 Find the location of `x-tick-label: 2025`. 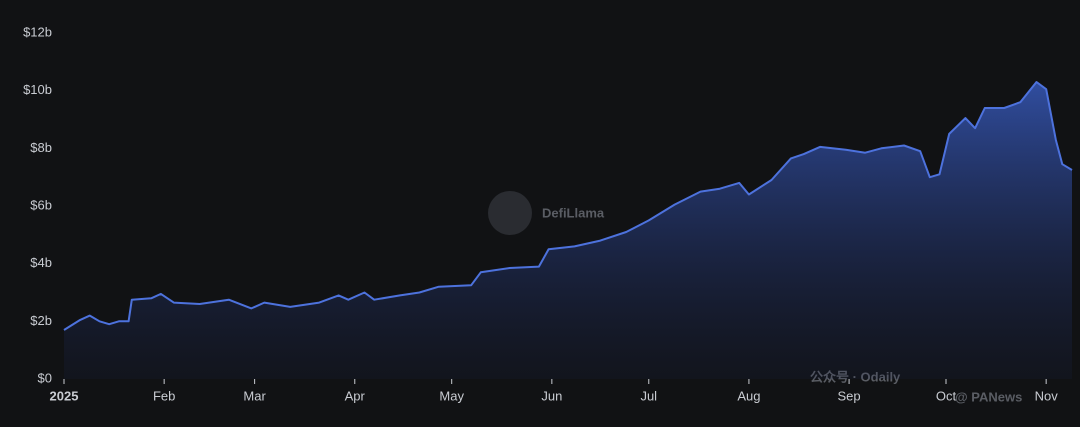

x-tick-label: 2025 is located at coordinates (64, 395).